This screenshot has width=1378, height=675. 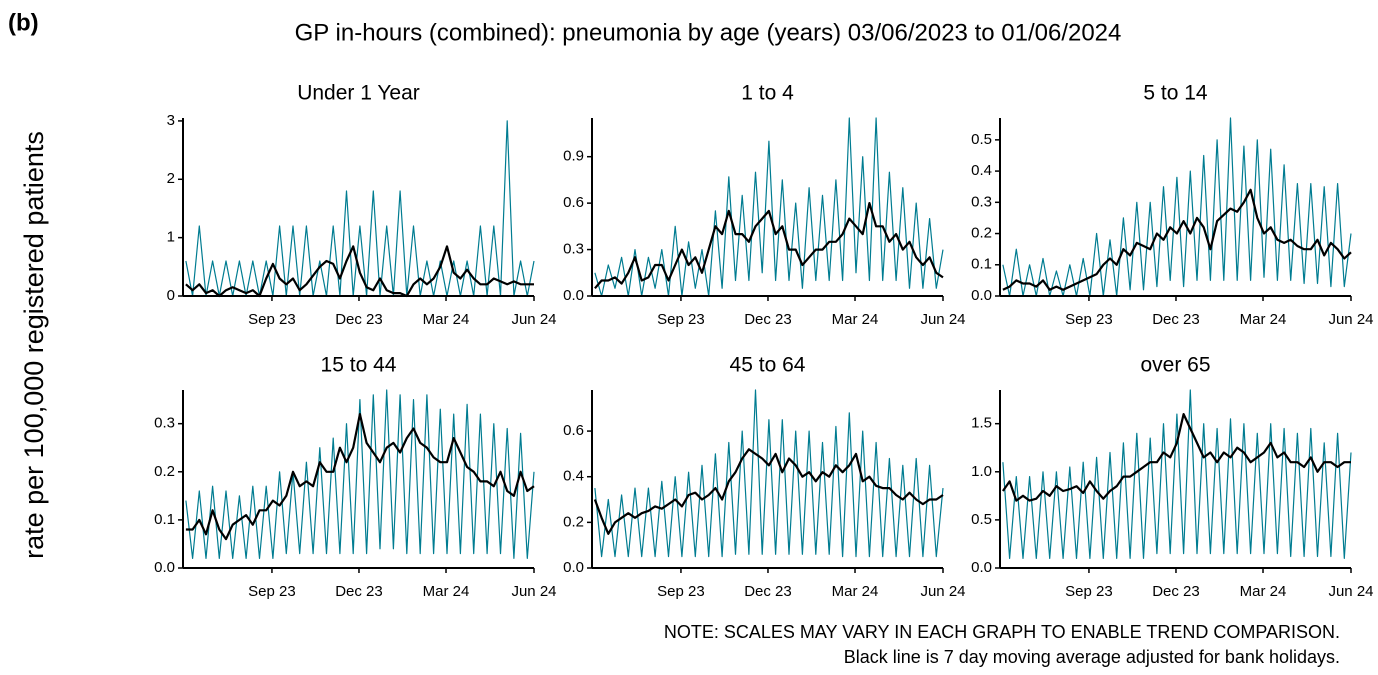 What do you see at coordinates (34, 345) in the screenshot?
I see `y-axis-label: rate per 100,000 registered patients` at bounding box center [34, 345].